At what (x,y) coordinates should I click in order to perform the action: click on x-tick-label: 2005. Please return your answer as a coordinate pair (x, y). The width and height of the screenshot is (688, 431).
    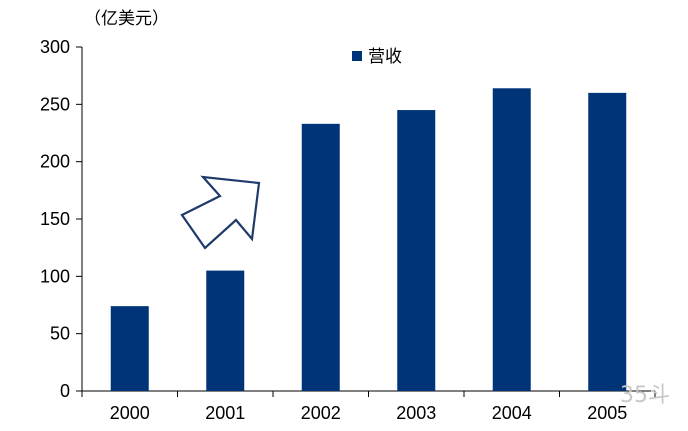
    Looking at the image, I should click on (607, 413).